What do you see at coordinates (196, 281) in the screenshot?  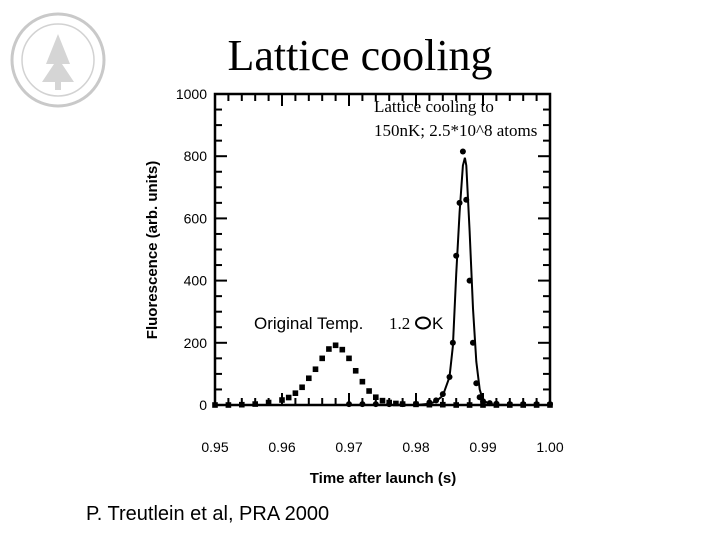 I see `y-tick-label: 400` at bounding box center [196, 281].